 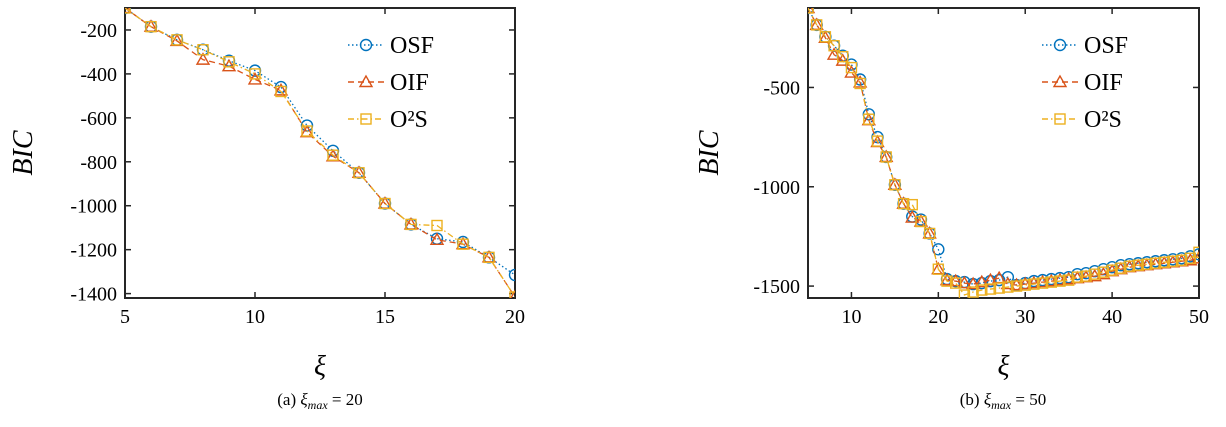 I want to click on caption: (a) ξmax = 20, so click(x=320, y=401).